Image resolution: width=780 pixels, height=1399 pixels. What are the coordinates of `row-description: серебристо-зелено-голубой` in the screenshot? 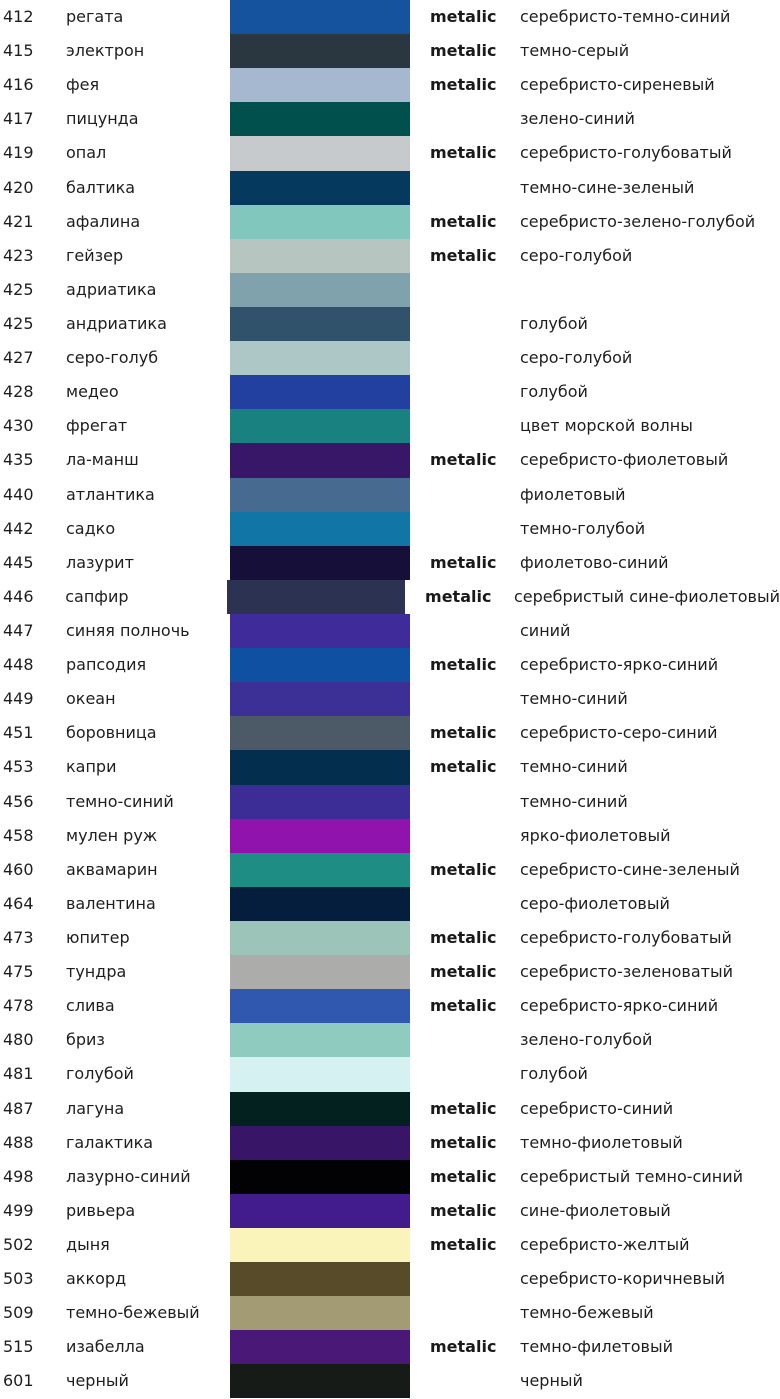 It's located at (638, 221).